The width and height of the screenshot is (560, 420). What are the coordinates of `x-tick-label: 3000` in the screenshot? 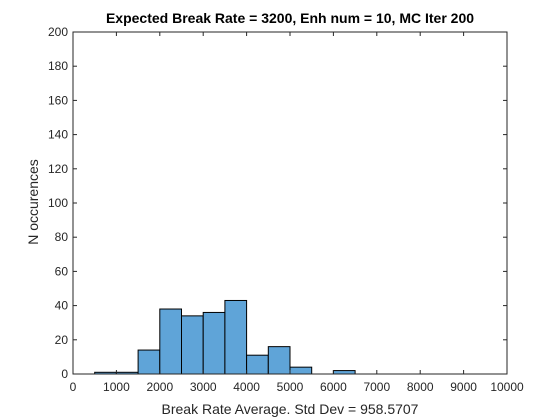 It's located at (203, 387).